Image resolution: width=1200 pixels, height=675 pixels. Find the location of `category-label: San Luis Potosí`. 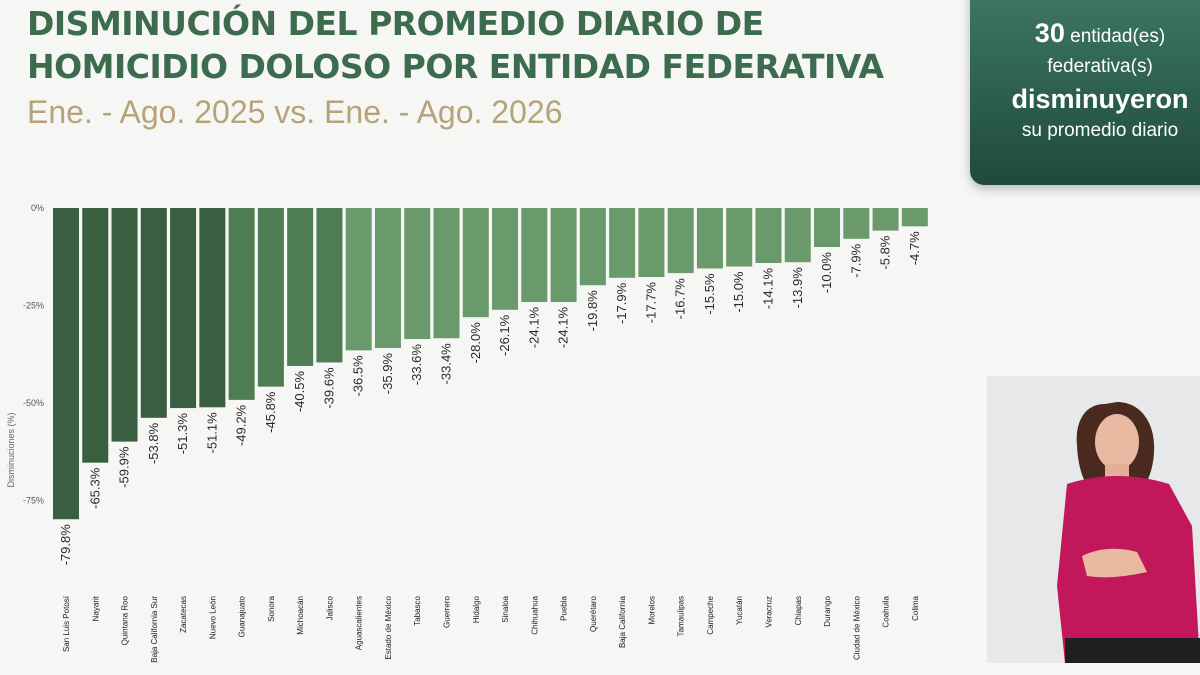

category-label: San Luis Potosí is located at coordinates (66, 623).